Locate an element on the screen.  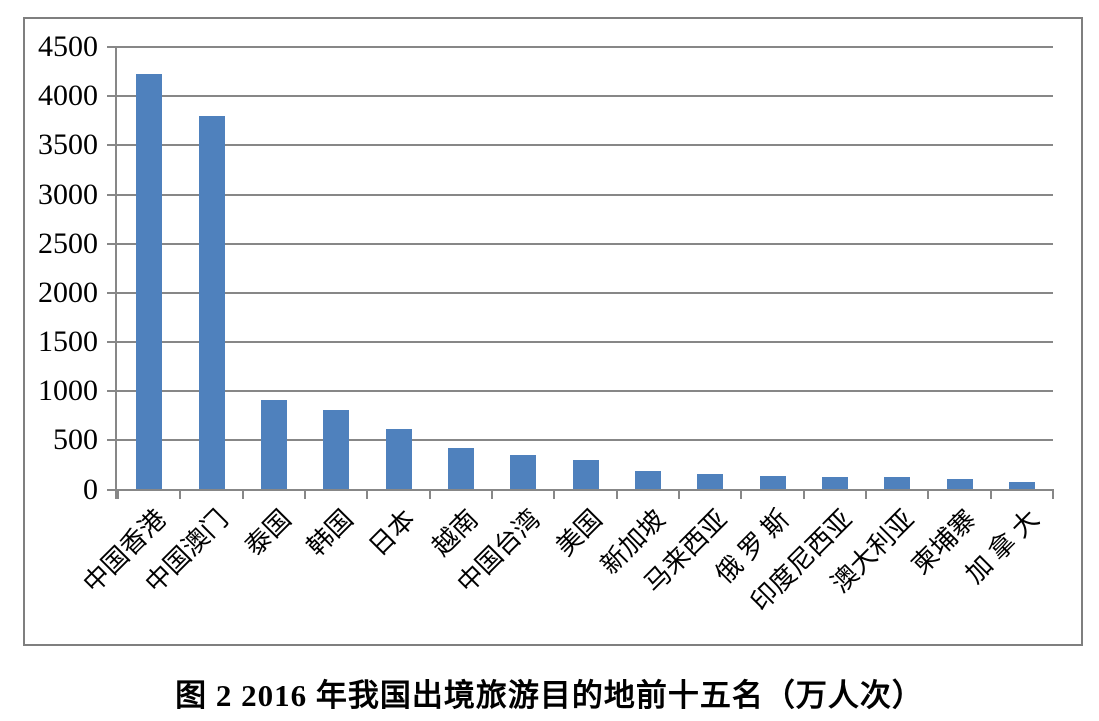
y-tick-label: 2500 is located at coordinates (68, 243).